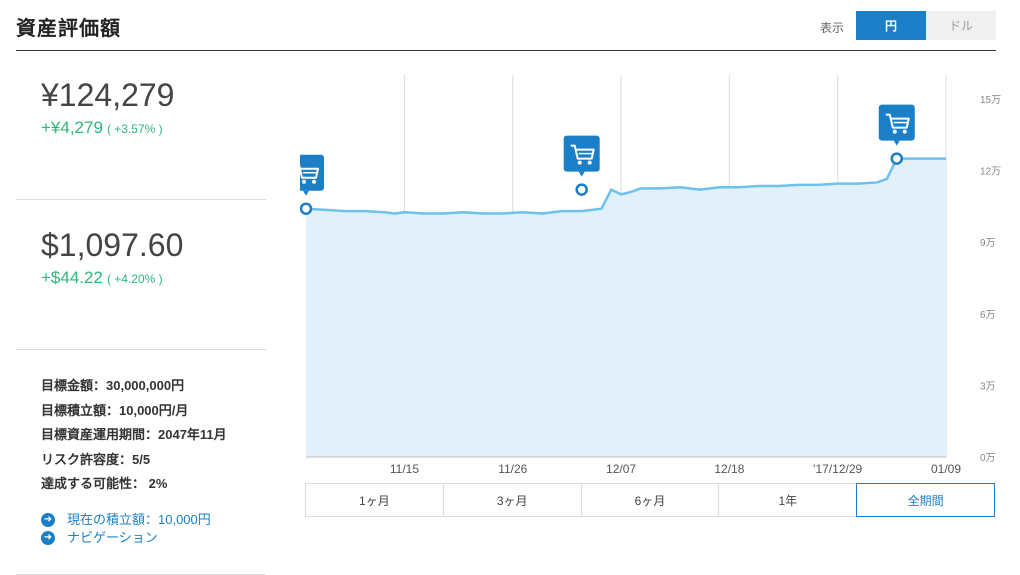 This screenshot has height=575, width=1020. I want to click on period-1m-button: 1ヶ月, so click(375, 500).